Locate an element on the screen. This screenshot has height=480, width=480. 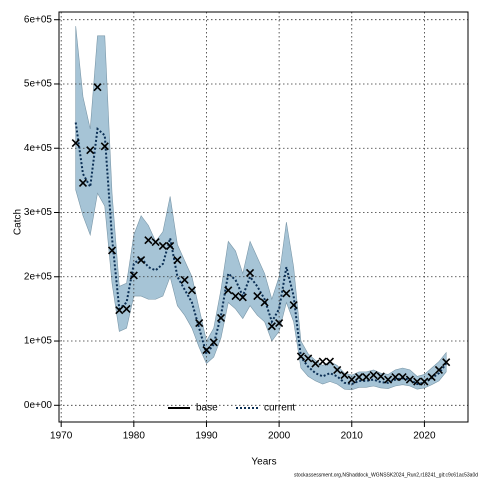
x-tick-label: 1970 is located at coordinates (61, 436).